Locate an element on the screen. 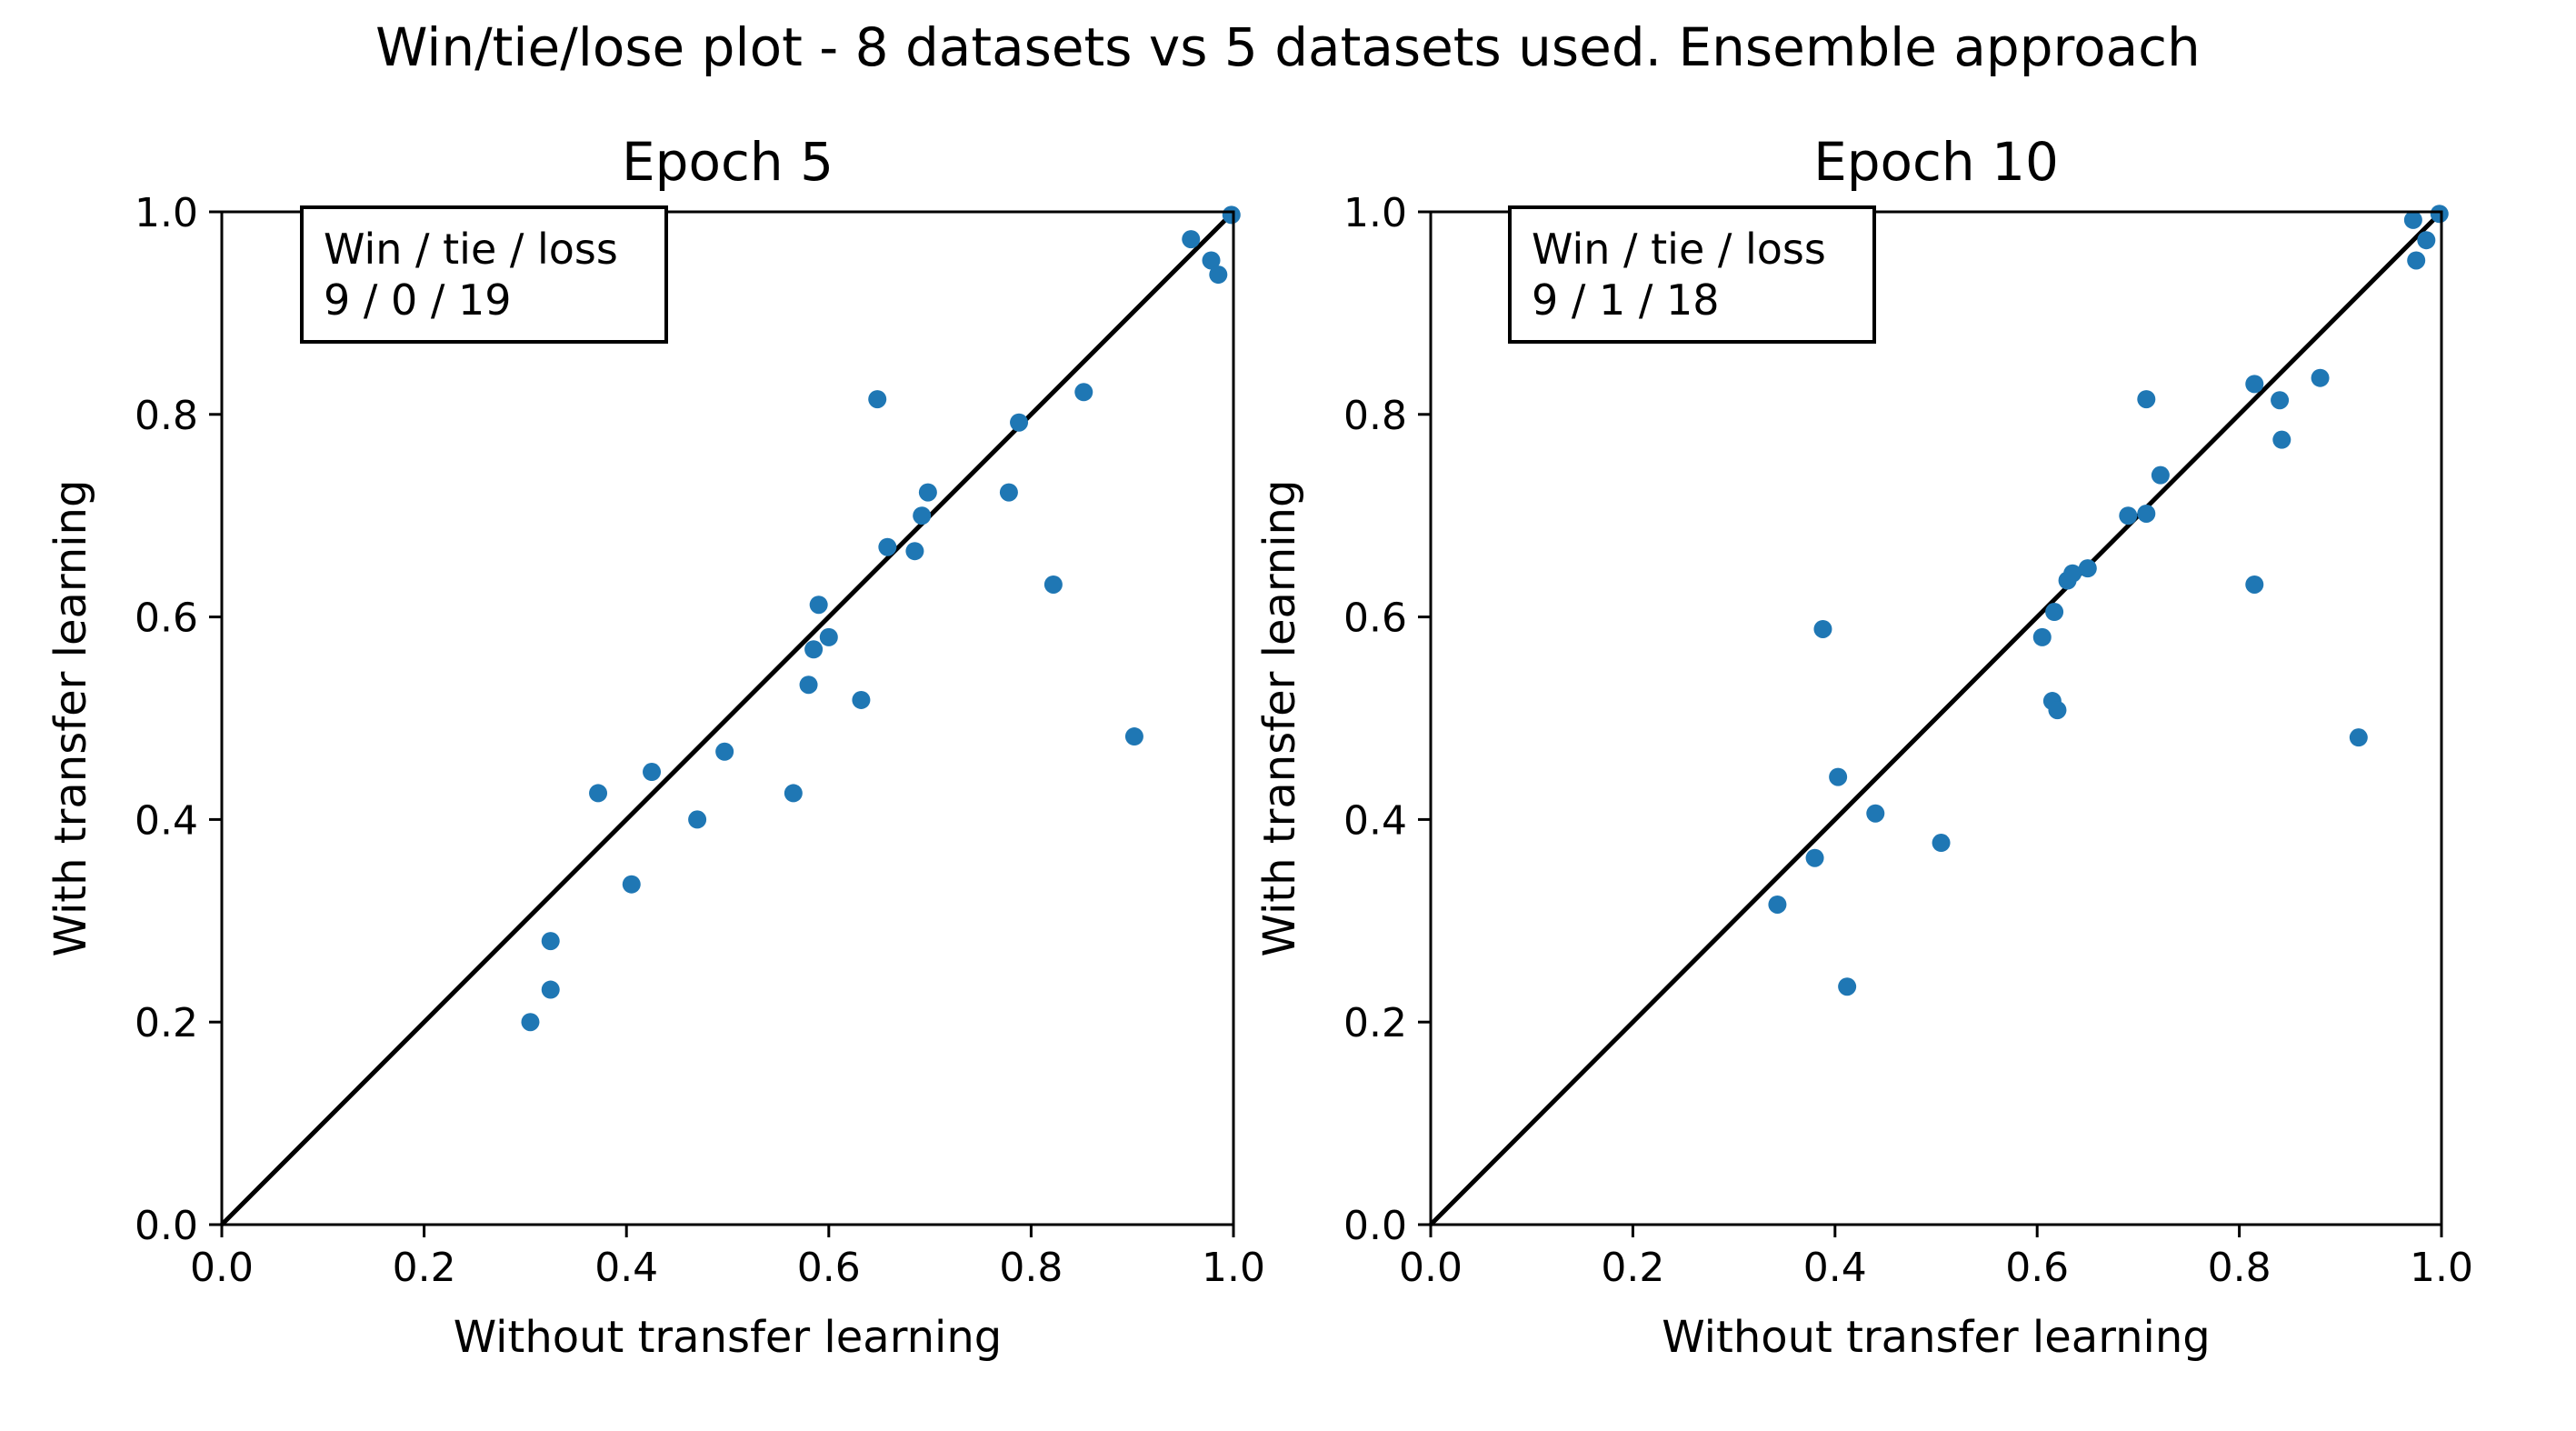  annotation-counts: 9 / 0 / 19 is located at coordinates (418, 300).